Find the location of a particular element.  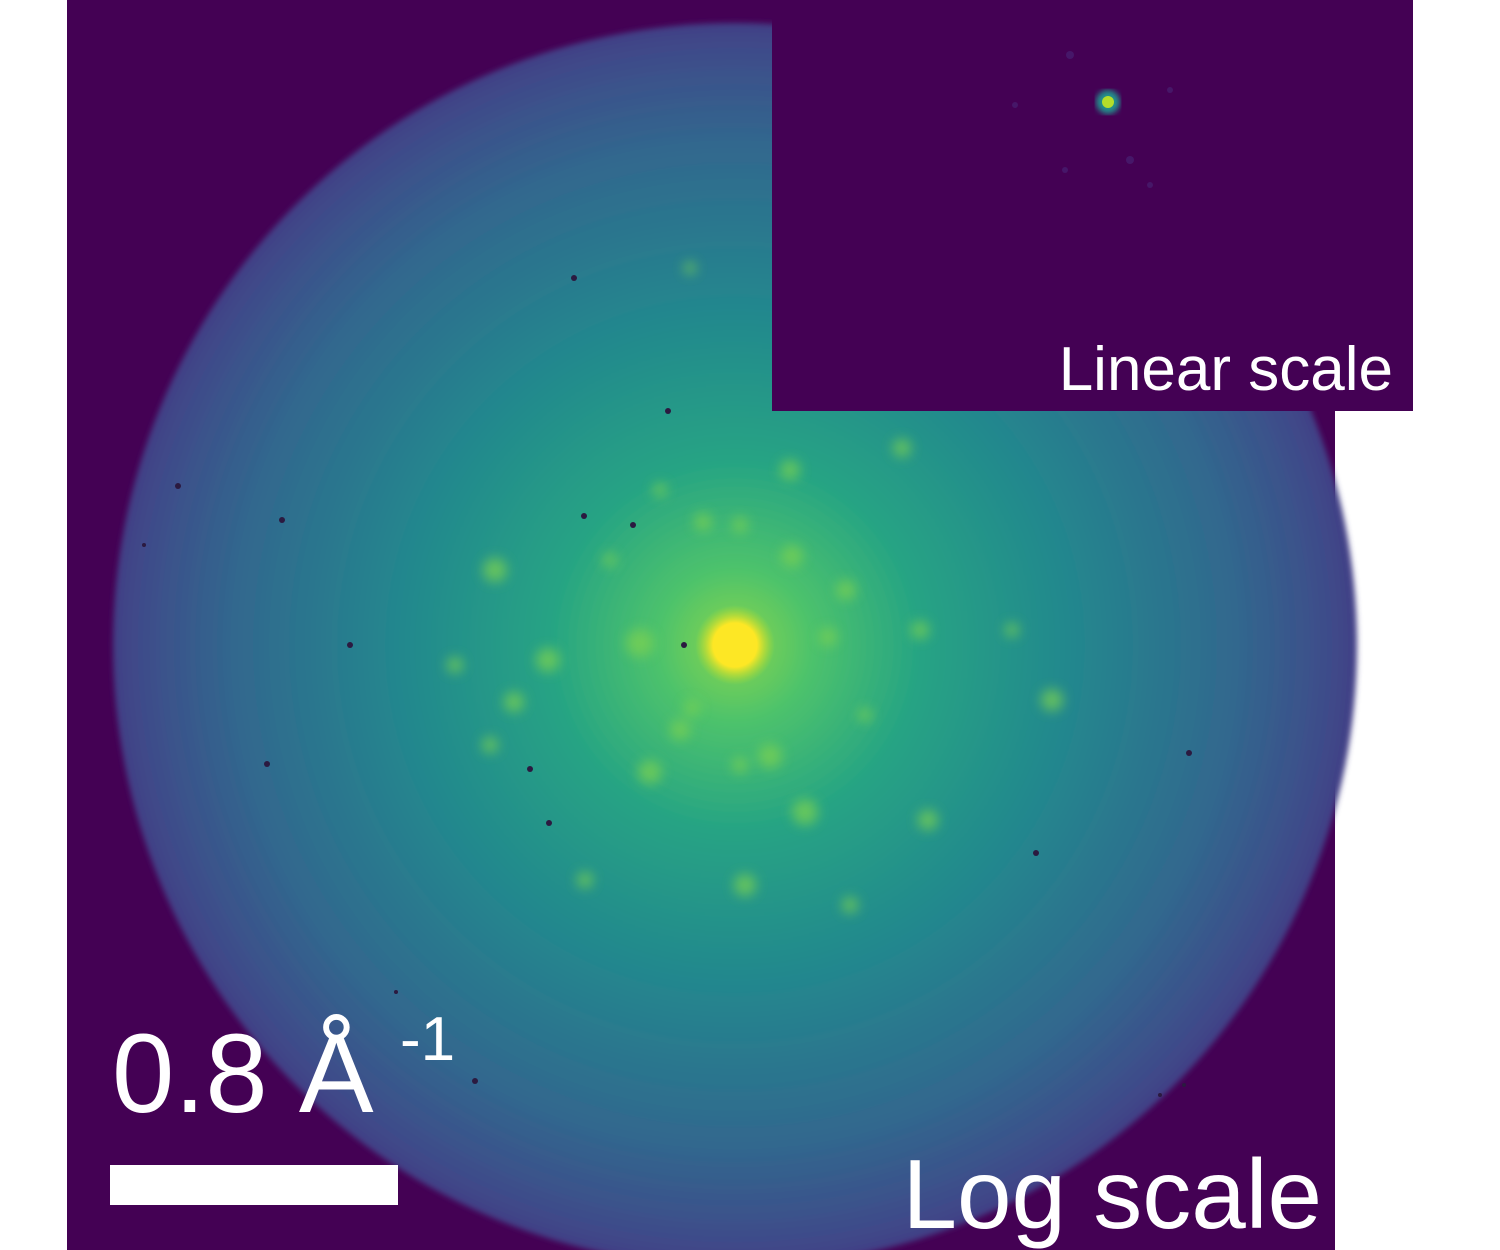

scale-bar-label: 0.8 Å is located at coordinates (243, 1073).